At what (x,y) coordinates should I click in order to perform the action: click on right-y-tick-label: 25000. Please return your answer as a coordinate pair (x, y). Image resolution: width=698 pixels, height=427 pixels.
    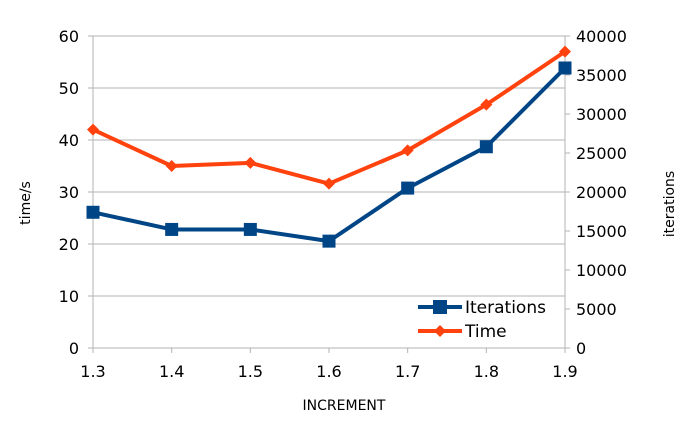
    Looking at the image, I should click on (601, 153).